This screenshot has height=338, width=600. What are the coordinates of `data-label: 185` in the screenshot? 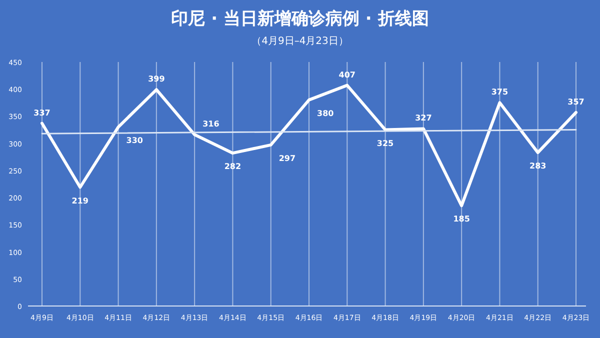 It's located at (461, 219).